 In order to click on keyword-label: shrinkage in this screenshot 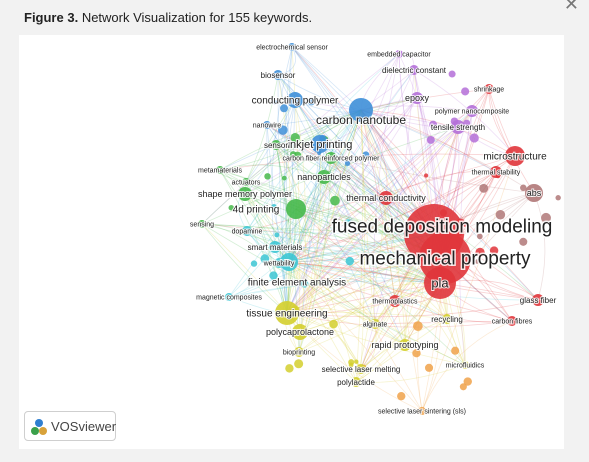, I will do `click(489, 89)`.